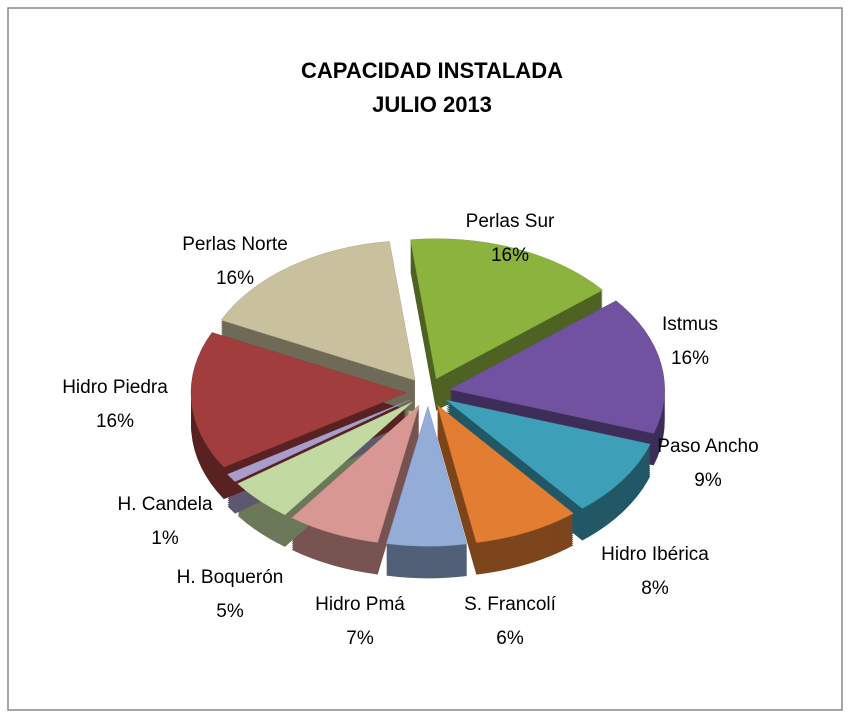  I want to click on value-label: 9%, so click(708, 480).